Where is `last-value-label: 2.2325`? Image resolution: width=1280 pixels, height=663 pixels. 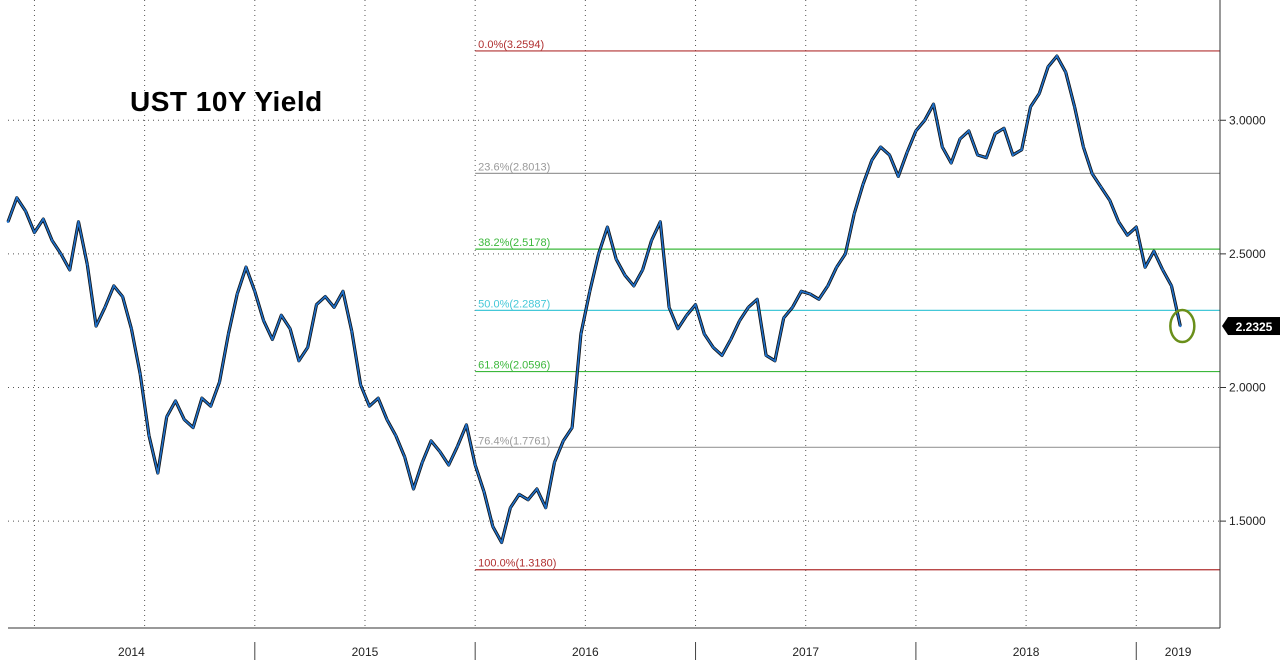 last-value-label: 2.2325 is located at coordinates (1254, 327).